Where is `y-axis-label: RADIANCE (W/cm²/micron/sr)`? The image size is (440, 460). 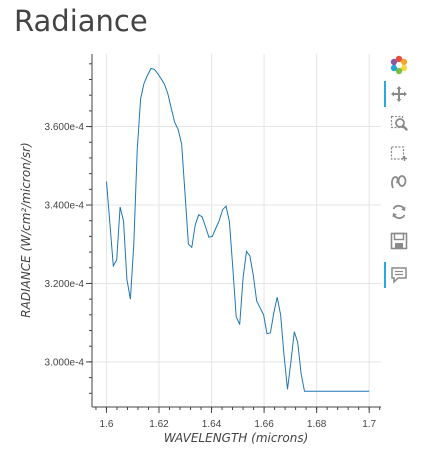
y-axis-label: RADIANCE (W/cm²/micron/sr) is located at coordinates (26, 229).